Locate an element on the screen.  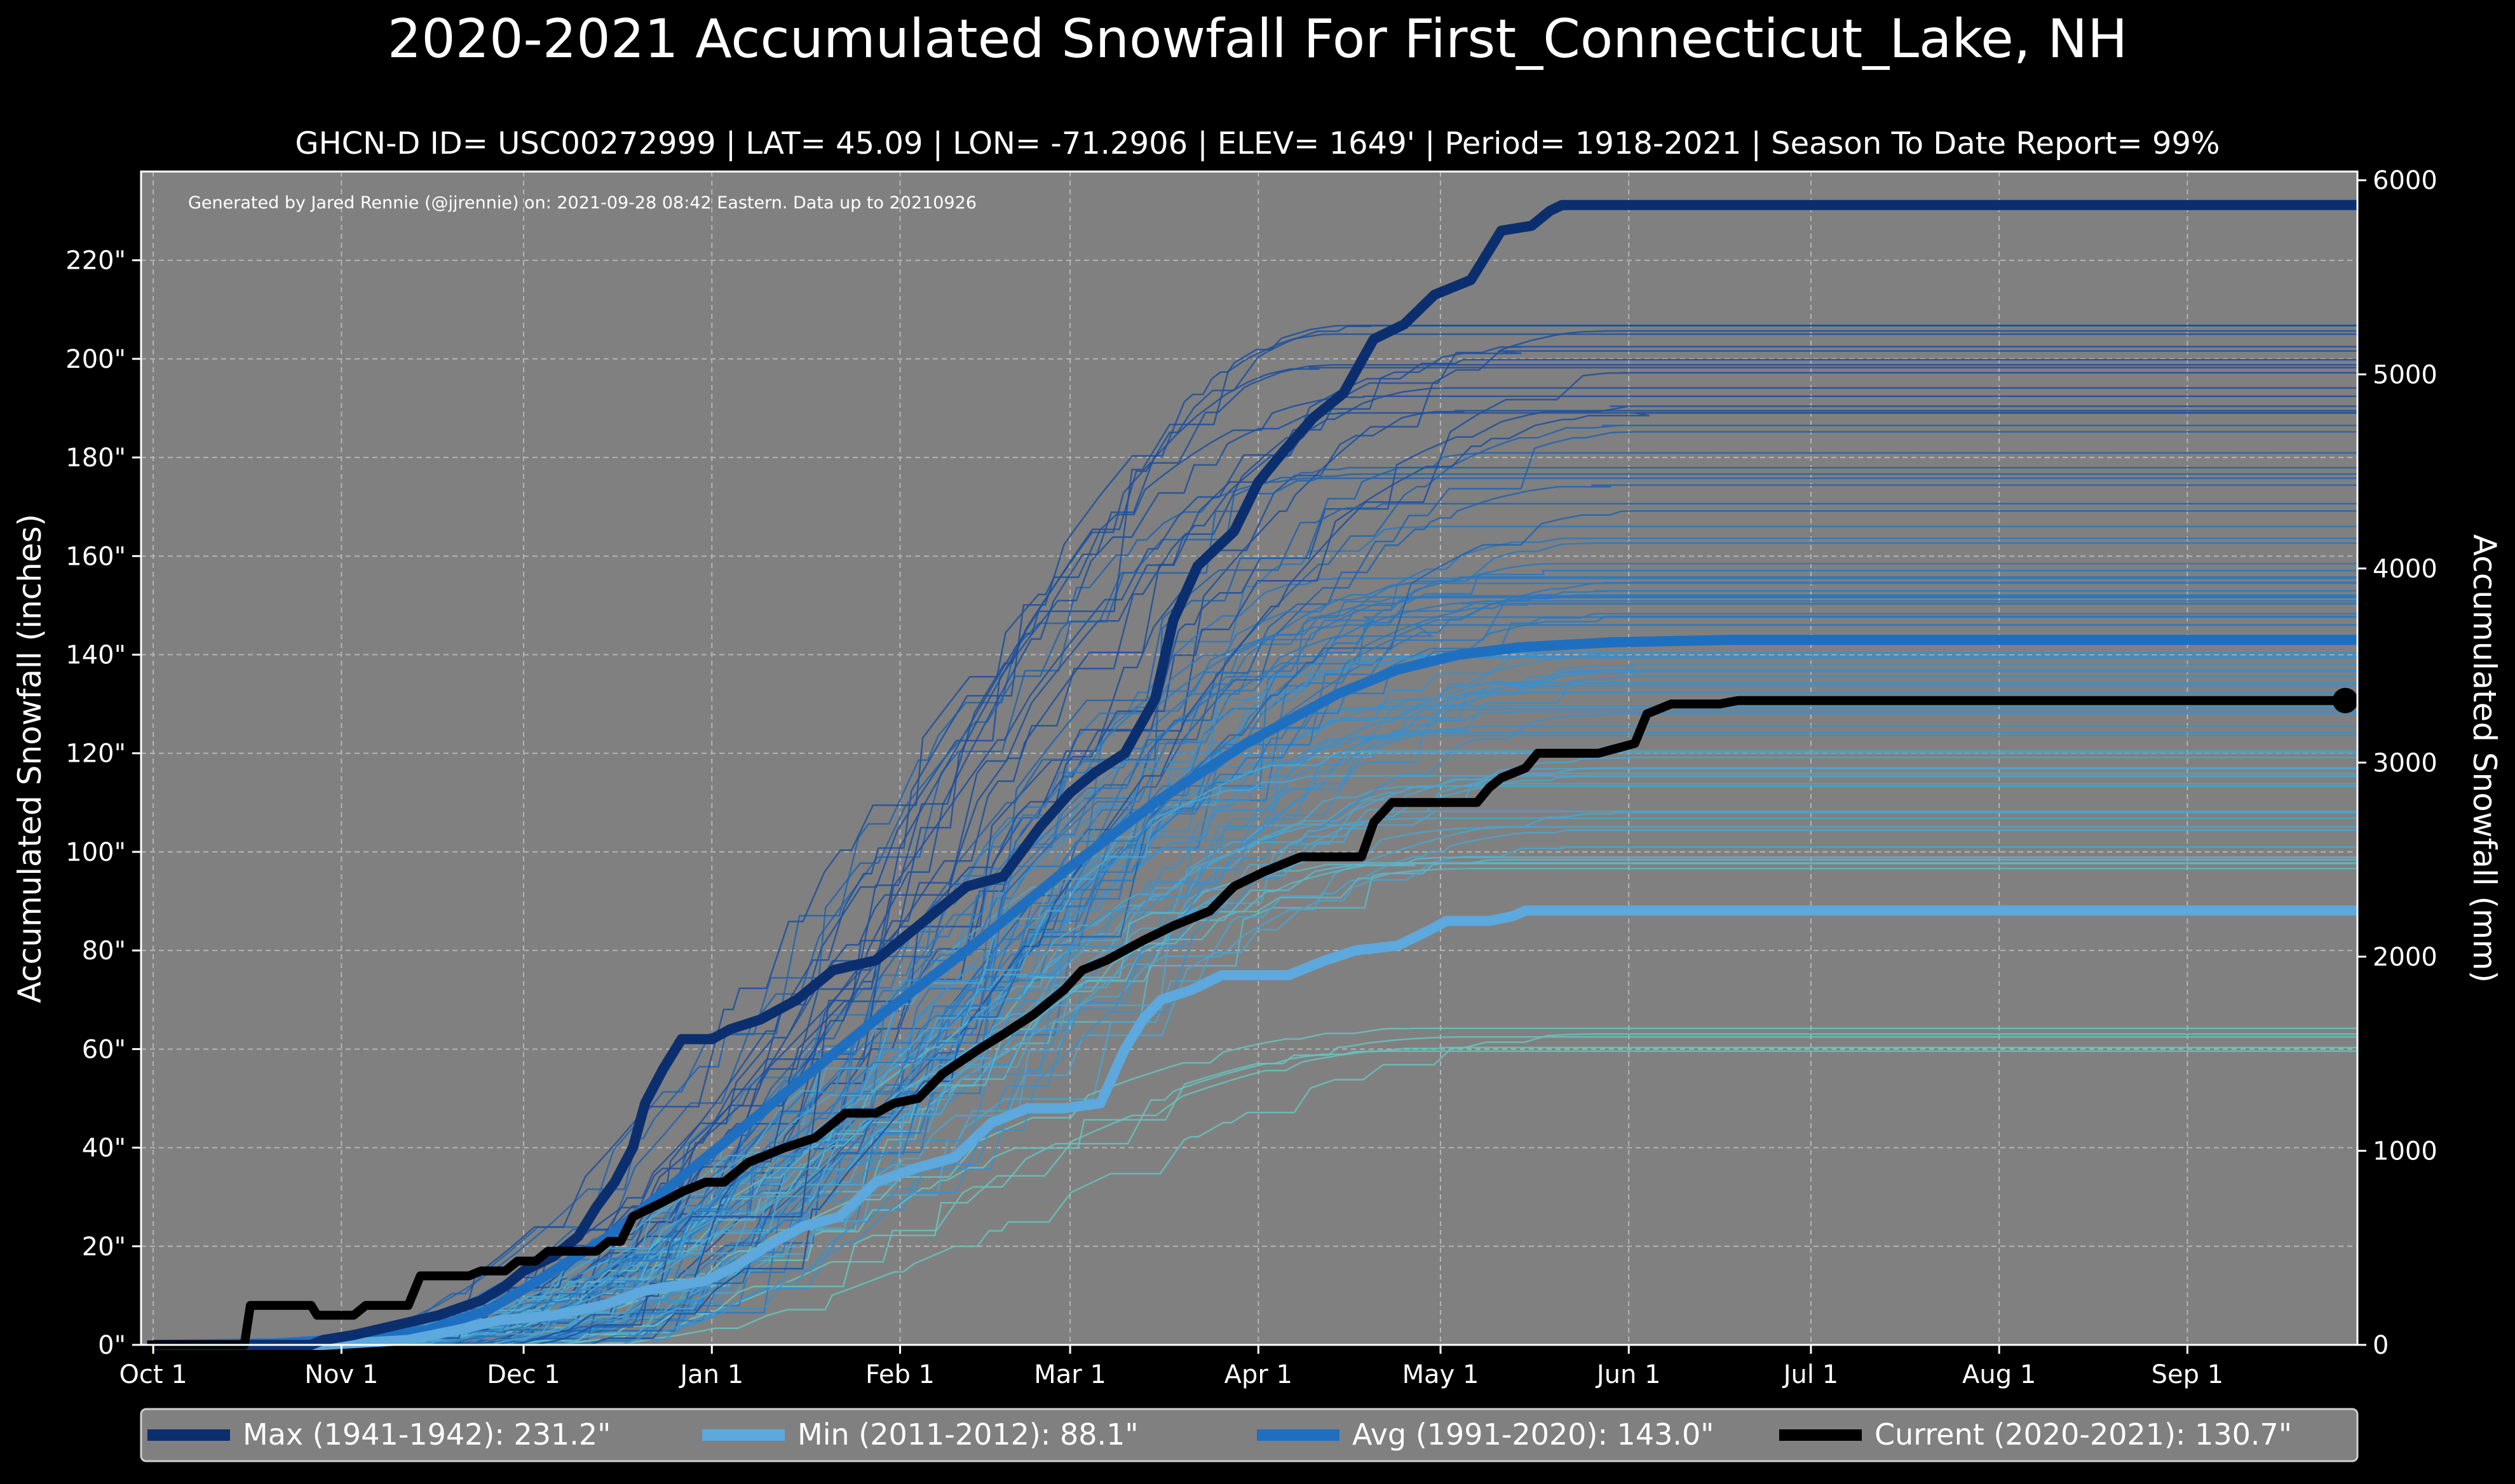
y-right-tick-label: 1000 is located at coordinates (2405, 1151).